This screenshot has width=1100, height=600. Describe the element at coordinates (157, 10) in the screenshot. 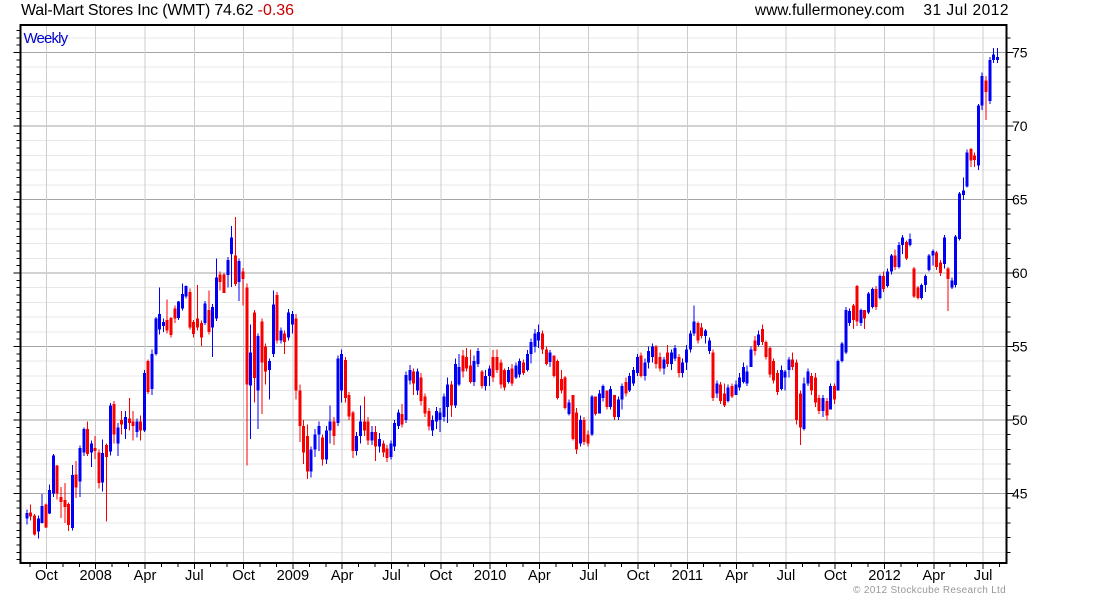

I see `svg-text:Wal-Mart Stores Inc (WMT) 74.6: Wal-Mart Stores Inc (WMT) 74.62 -0.36` at that location.